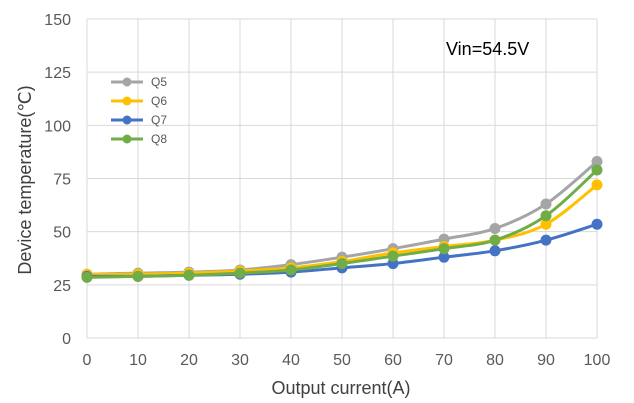 This screenshot has width=634, height=403. What do you see at coordinates (291, 360) in the screenshot?
I see `x-tick-label: 40` at bounding box center [291, 360].